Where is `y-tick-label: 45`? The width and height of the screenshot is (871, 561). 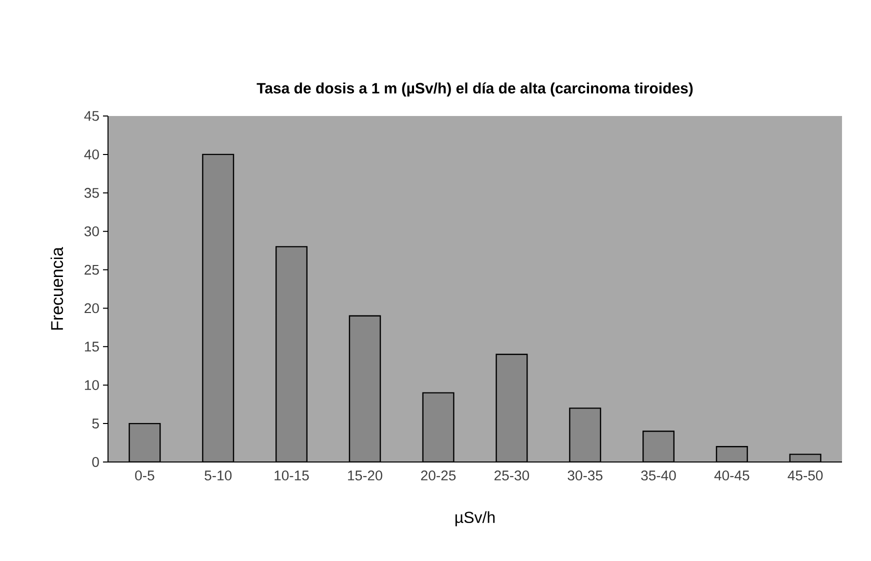
y-tick-label: 45 is located at coordinates (91, 116).